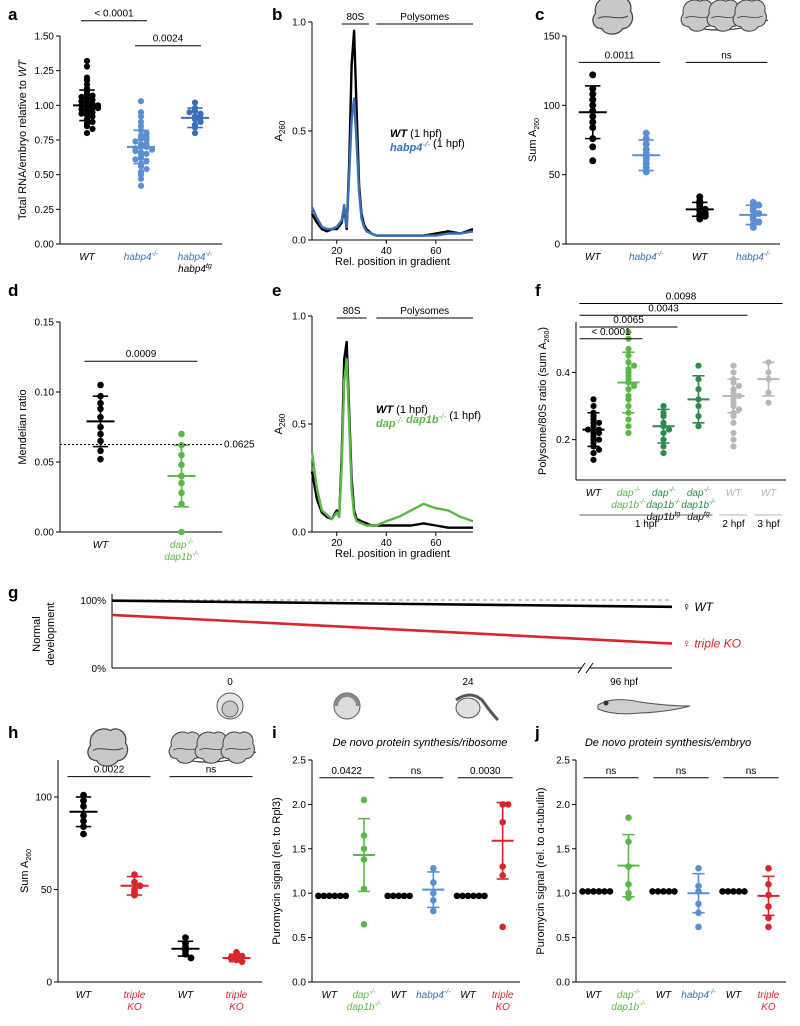 The image size is (800, 1026). What do you see at coordinates (563, 761) in the screenshot?
I see `y-tick-label: 2.5` at bounding box center [563, 761].